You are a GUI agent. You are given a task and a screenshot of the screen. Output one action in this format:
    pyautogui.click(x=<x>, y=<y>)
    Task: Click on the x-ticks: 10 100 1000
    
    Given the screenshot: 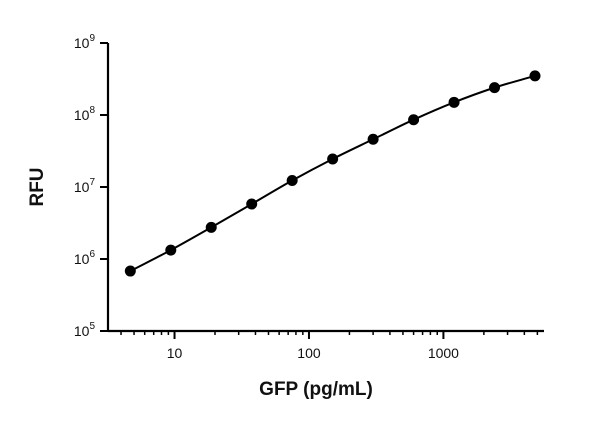 What is the action you would take?
    pyautogui.click(x=329, y=346)
    